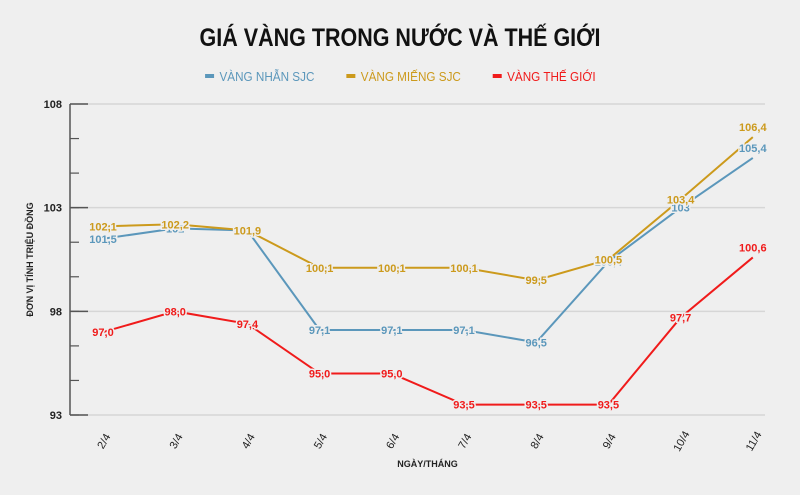 The width and height of the screenshot is (800, 495). Describe the element at coordinates (103, 240) in the screenshot. I see `data-label: 101,5` at that location.